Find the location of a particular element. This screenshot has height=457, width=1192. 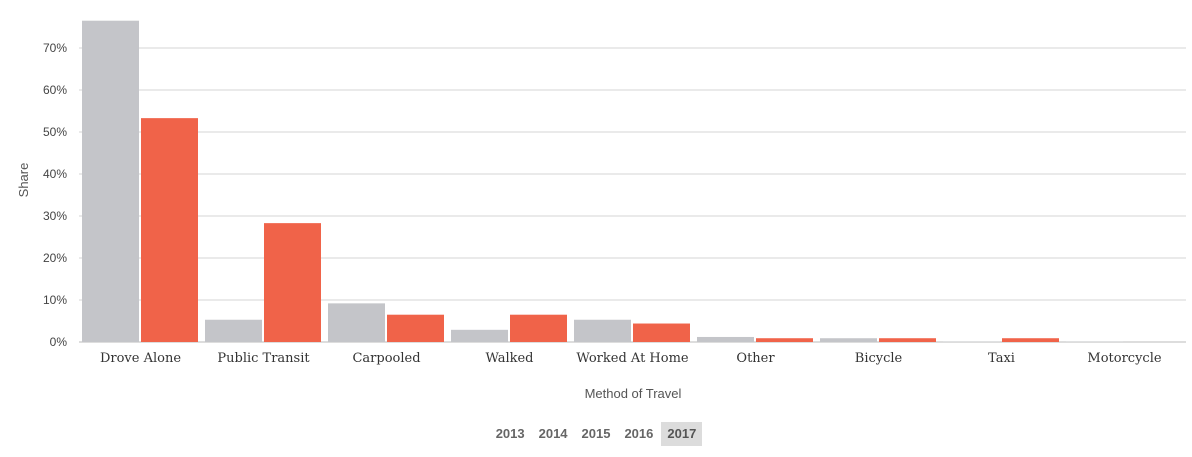

x-tick-label: Carpooled is located at coordinates (386, 358).